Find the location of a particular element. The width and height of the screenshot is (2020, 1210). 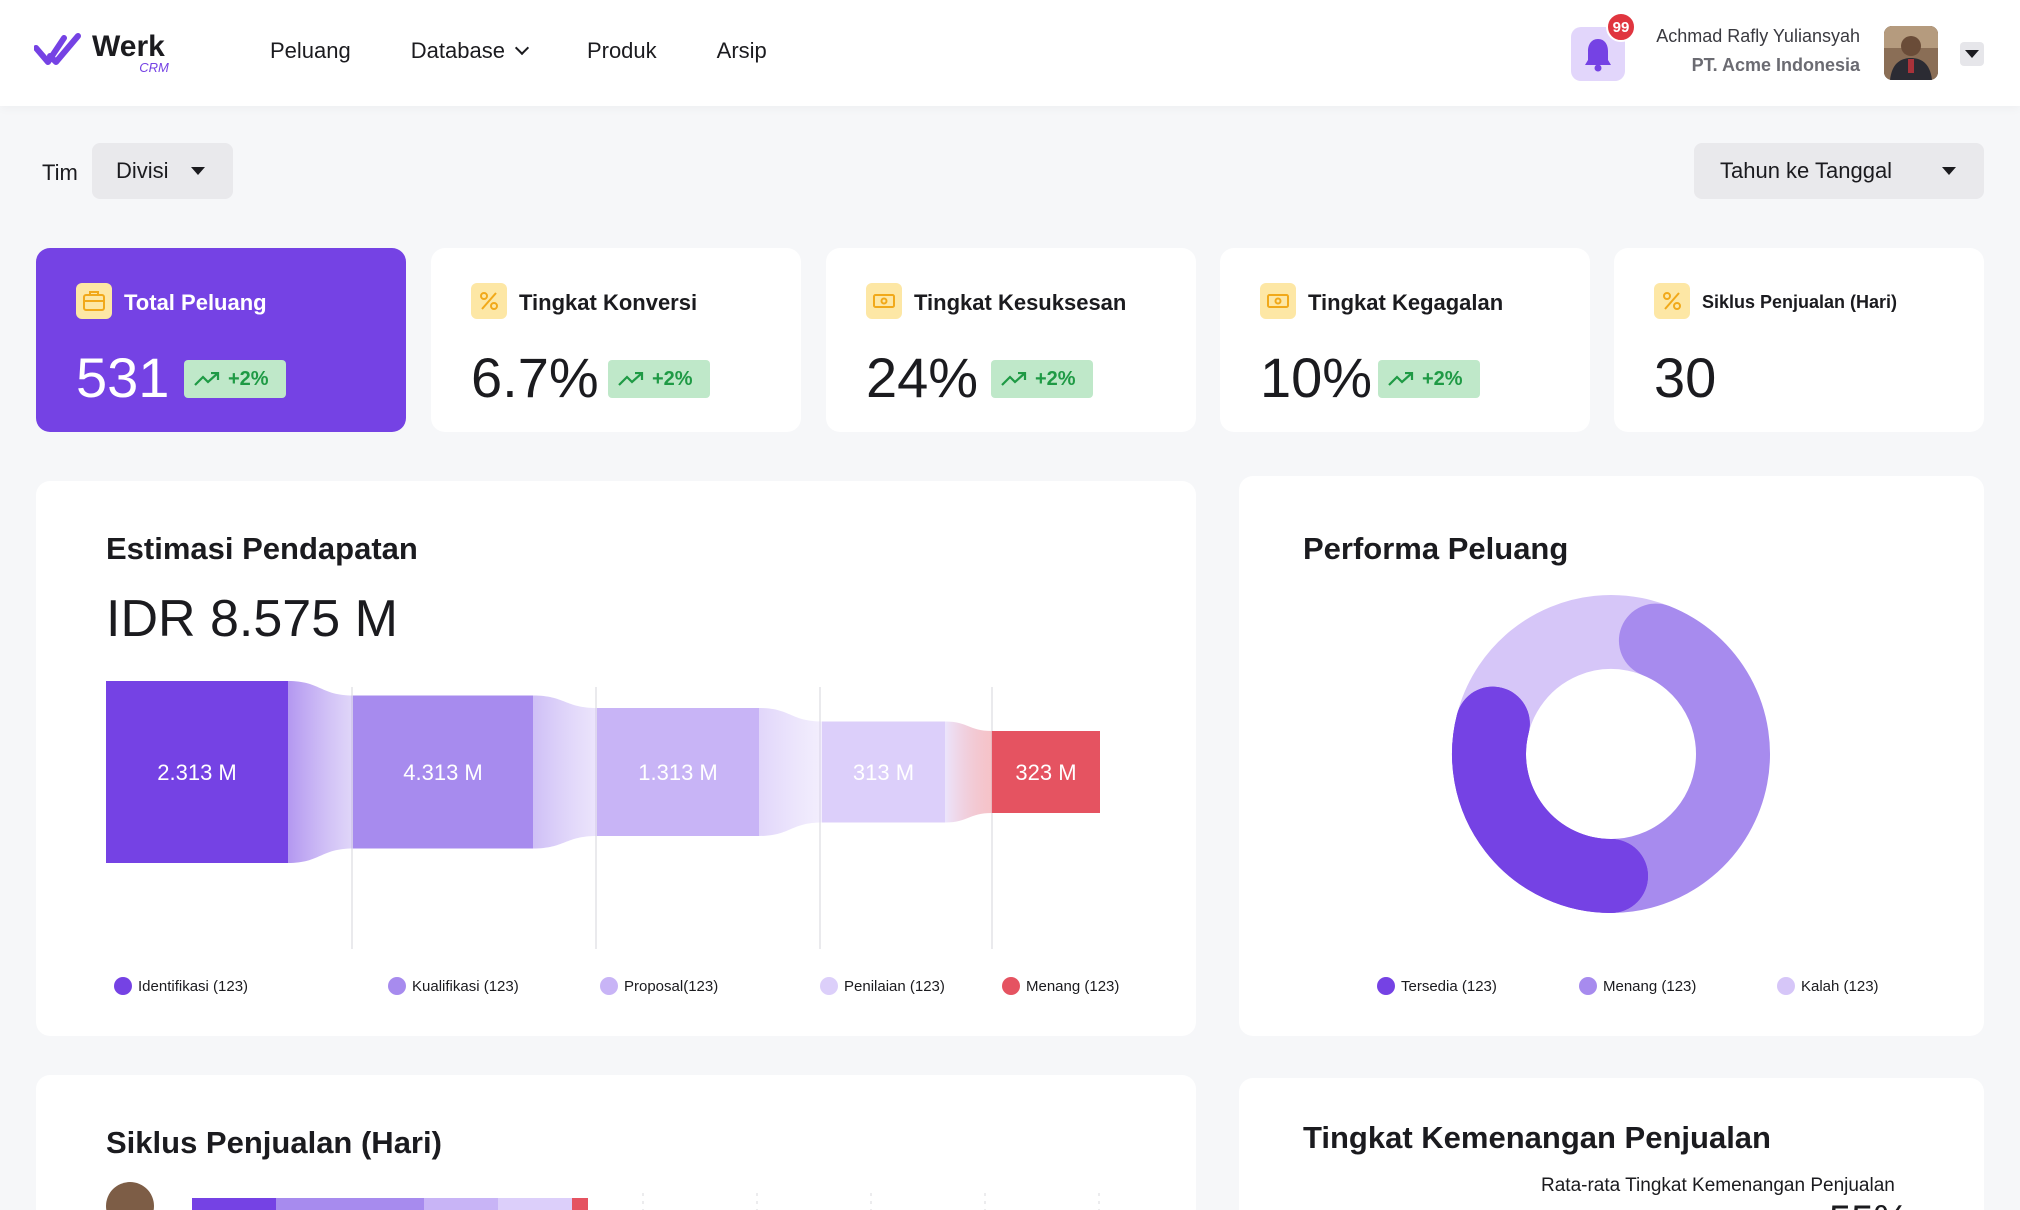

chevron-down-icon is located at coordinates (522, 48).